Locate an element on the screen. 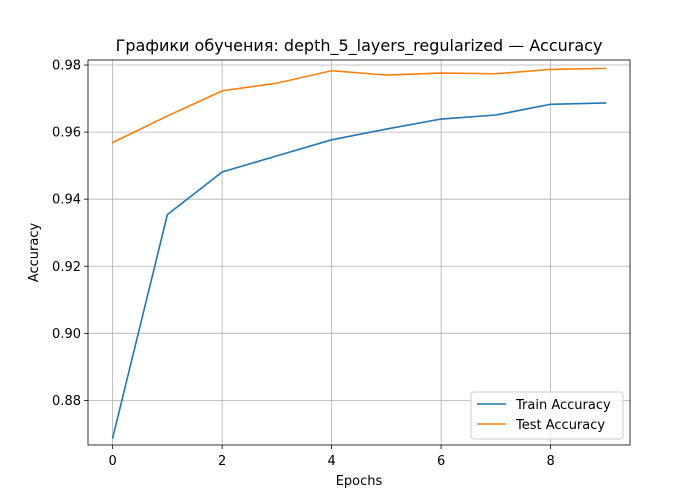 This screenshot has width=700, height=500. x-tick-label: 6 is located at coordinates (441, 461).